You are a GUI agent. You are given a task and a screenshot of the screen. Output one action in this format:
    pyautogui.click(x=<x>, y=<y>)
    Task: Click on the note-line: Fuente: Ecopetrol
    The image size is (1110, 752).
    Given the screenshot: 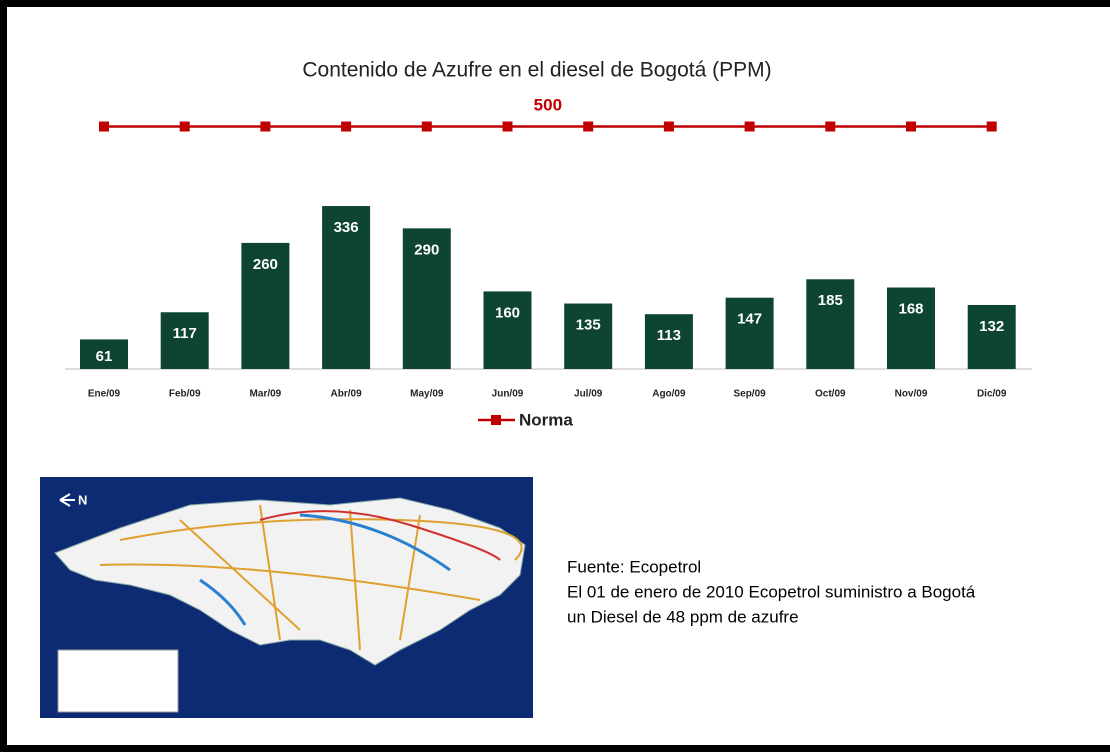 What is the action you would take?
    pyautogui.click(x=634, y=566)
    